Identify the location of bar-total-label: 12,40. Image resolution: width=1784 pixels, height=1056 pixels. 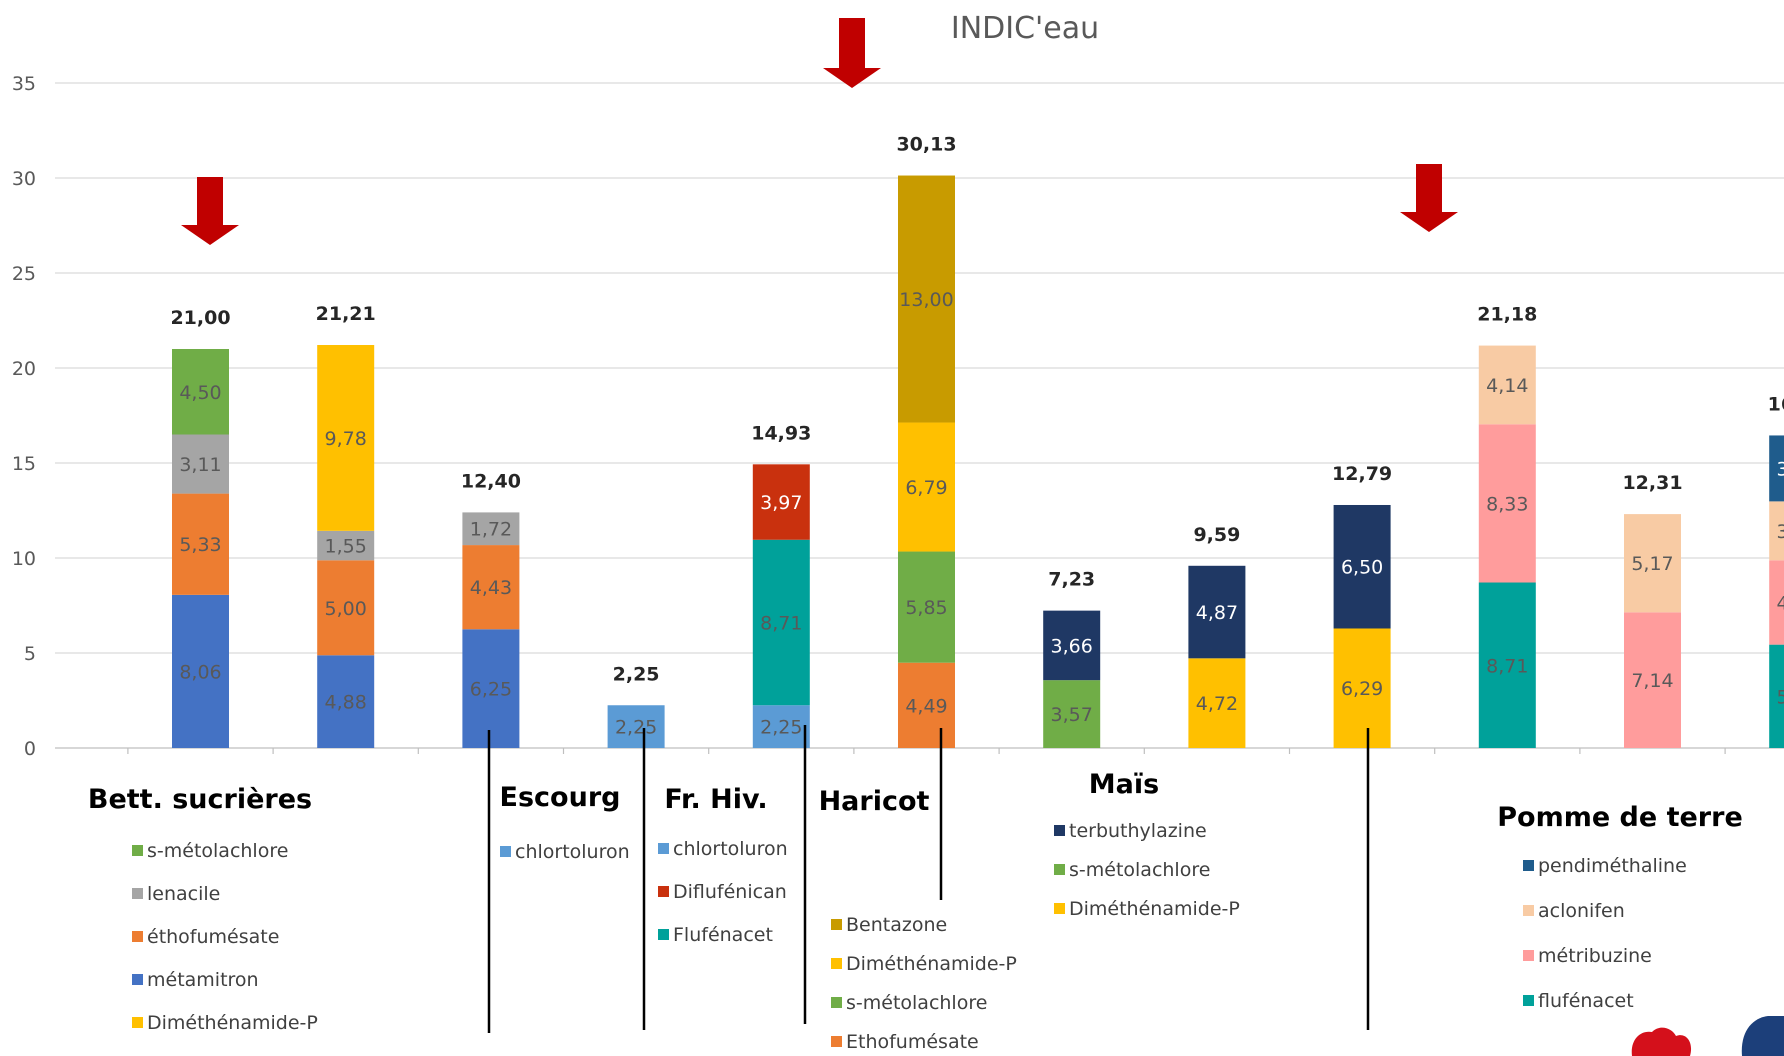
(491, 481).